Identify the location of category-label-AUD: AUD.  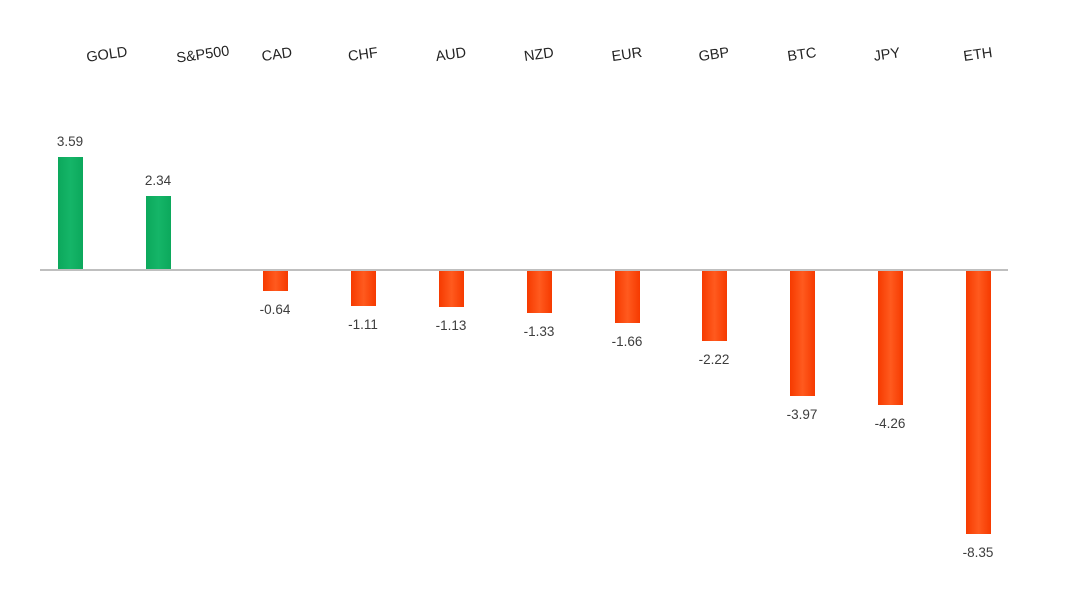
(451, 55).